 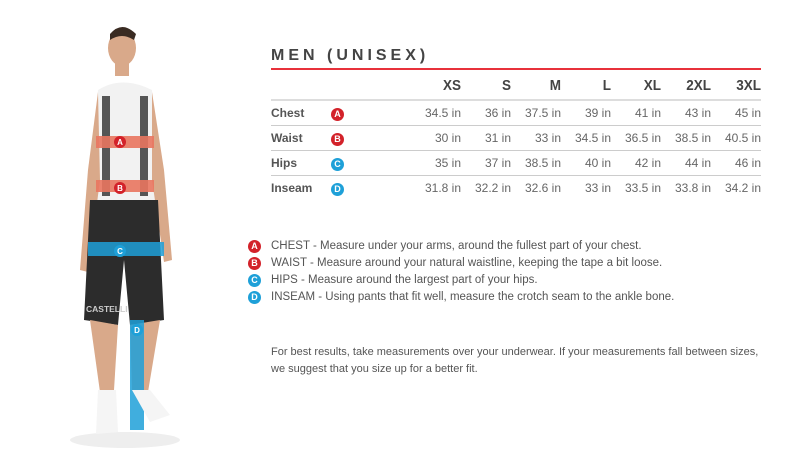 What do you see at coordinates (686, 187) in the screenshot?
I see `measurement-cell: 33.8 in` at bounding box center [686, 187].